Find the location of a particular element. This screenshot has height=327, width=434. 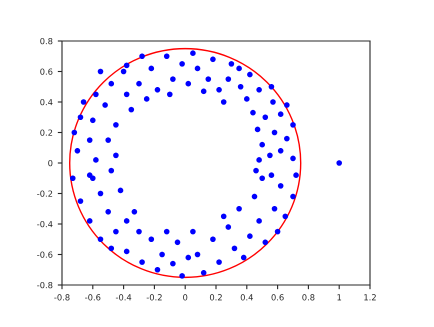

x-tick-label: -0.6 is located at coordinates (92, 297).